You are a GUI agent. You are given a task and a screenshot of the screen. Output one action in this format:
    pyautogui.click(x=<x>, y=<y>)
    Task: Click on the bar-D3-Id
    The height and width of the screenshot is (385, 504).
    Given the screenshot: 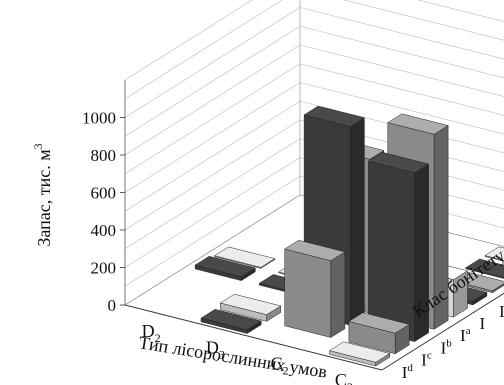 What is the action you would take?
    pyautogui.click(x=231, y=321)
    